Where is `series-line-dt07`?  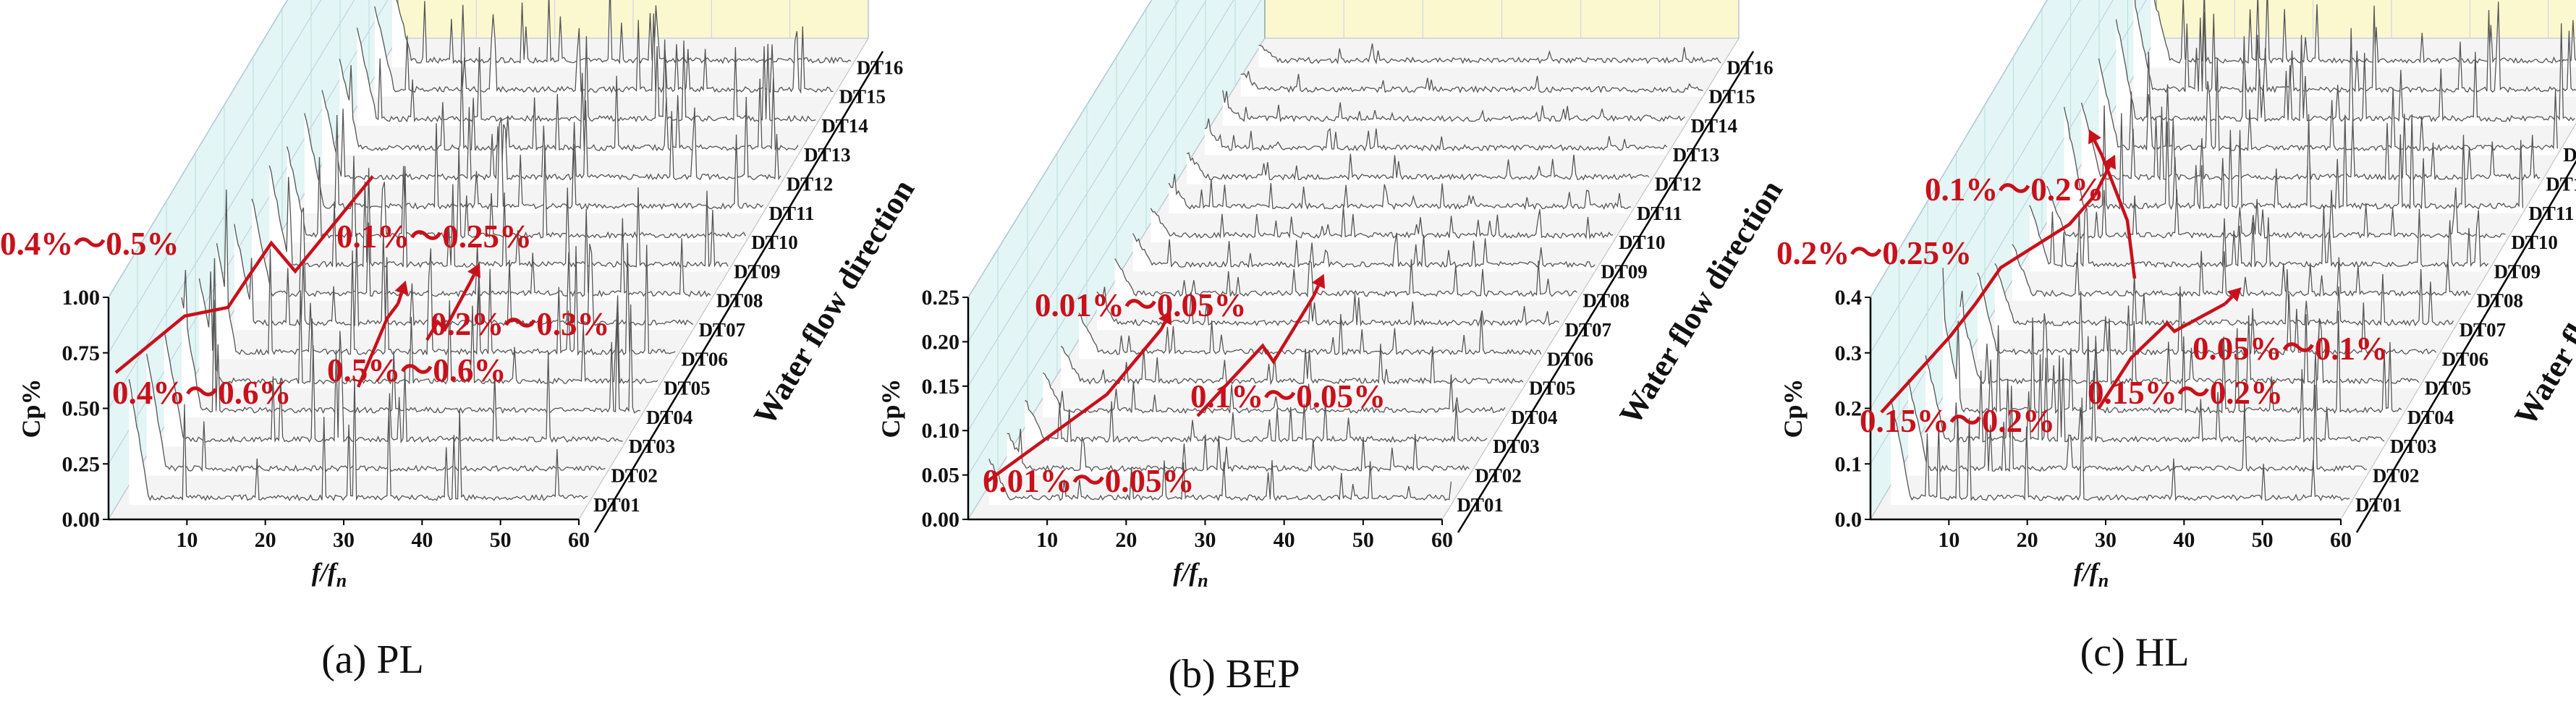
series-line-dt07 is located at coordinates (2224, 295).